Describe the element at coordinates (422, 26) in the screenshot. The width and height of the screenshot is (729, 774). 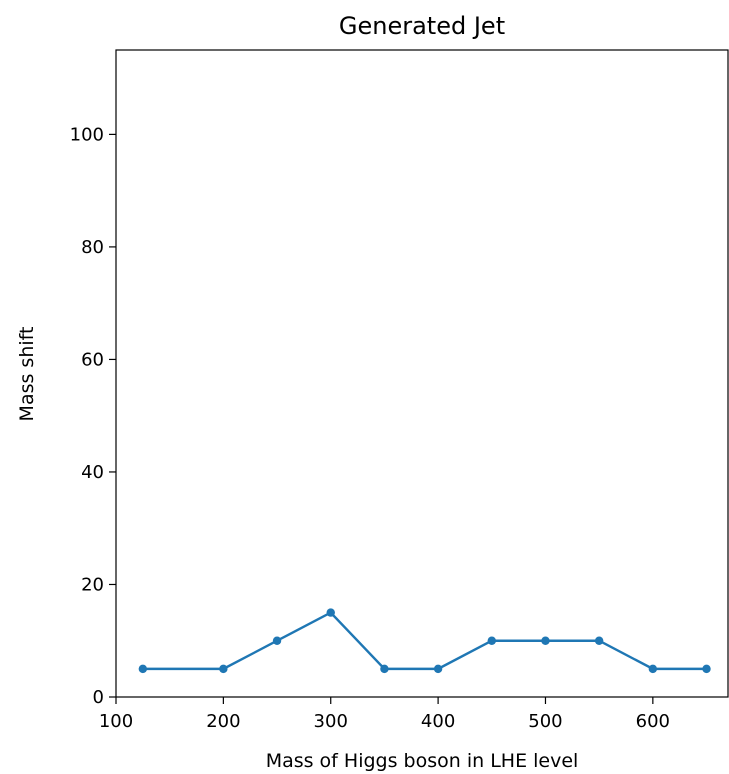
I see `chart-title: Generated Jet` at that location.